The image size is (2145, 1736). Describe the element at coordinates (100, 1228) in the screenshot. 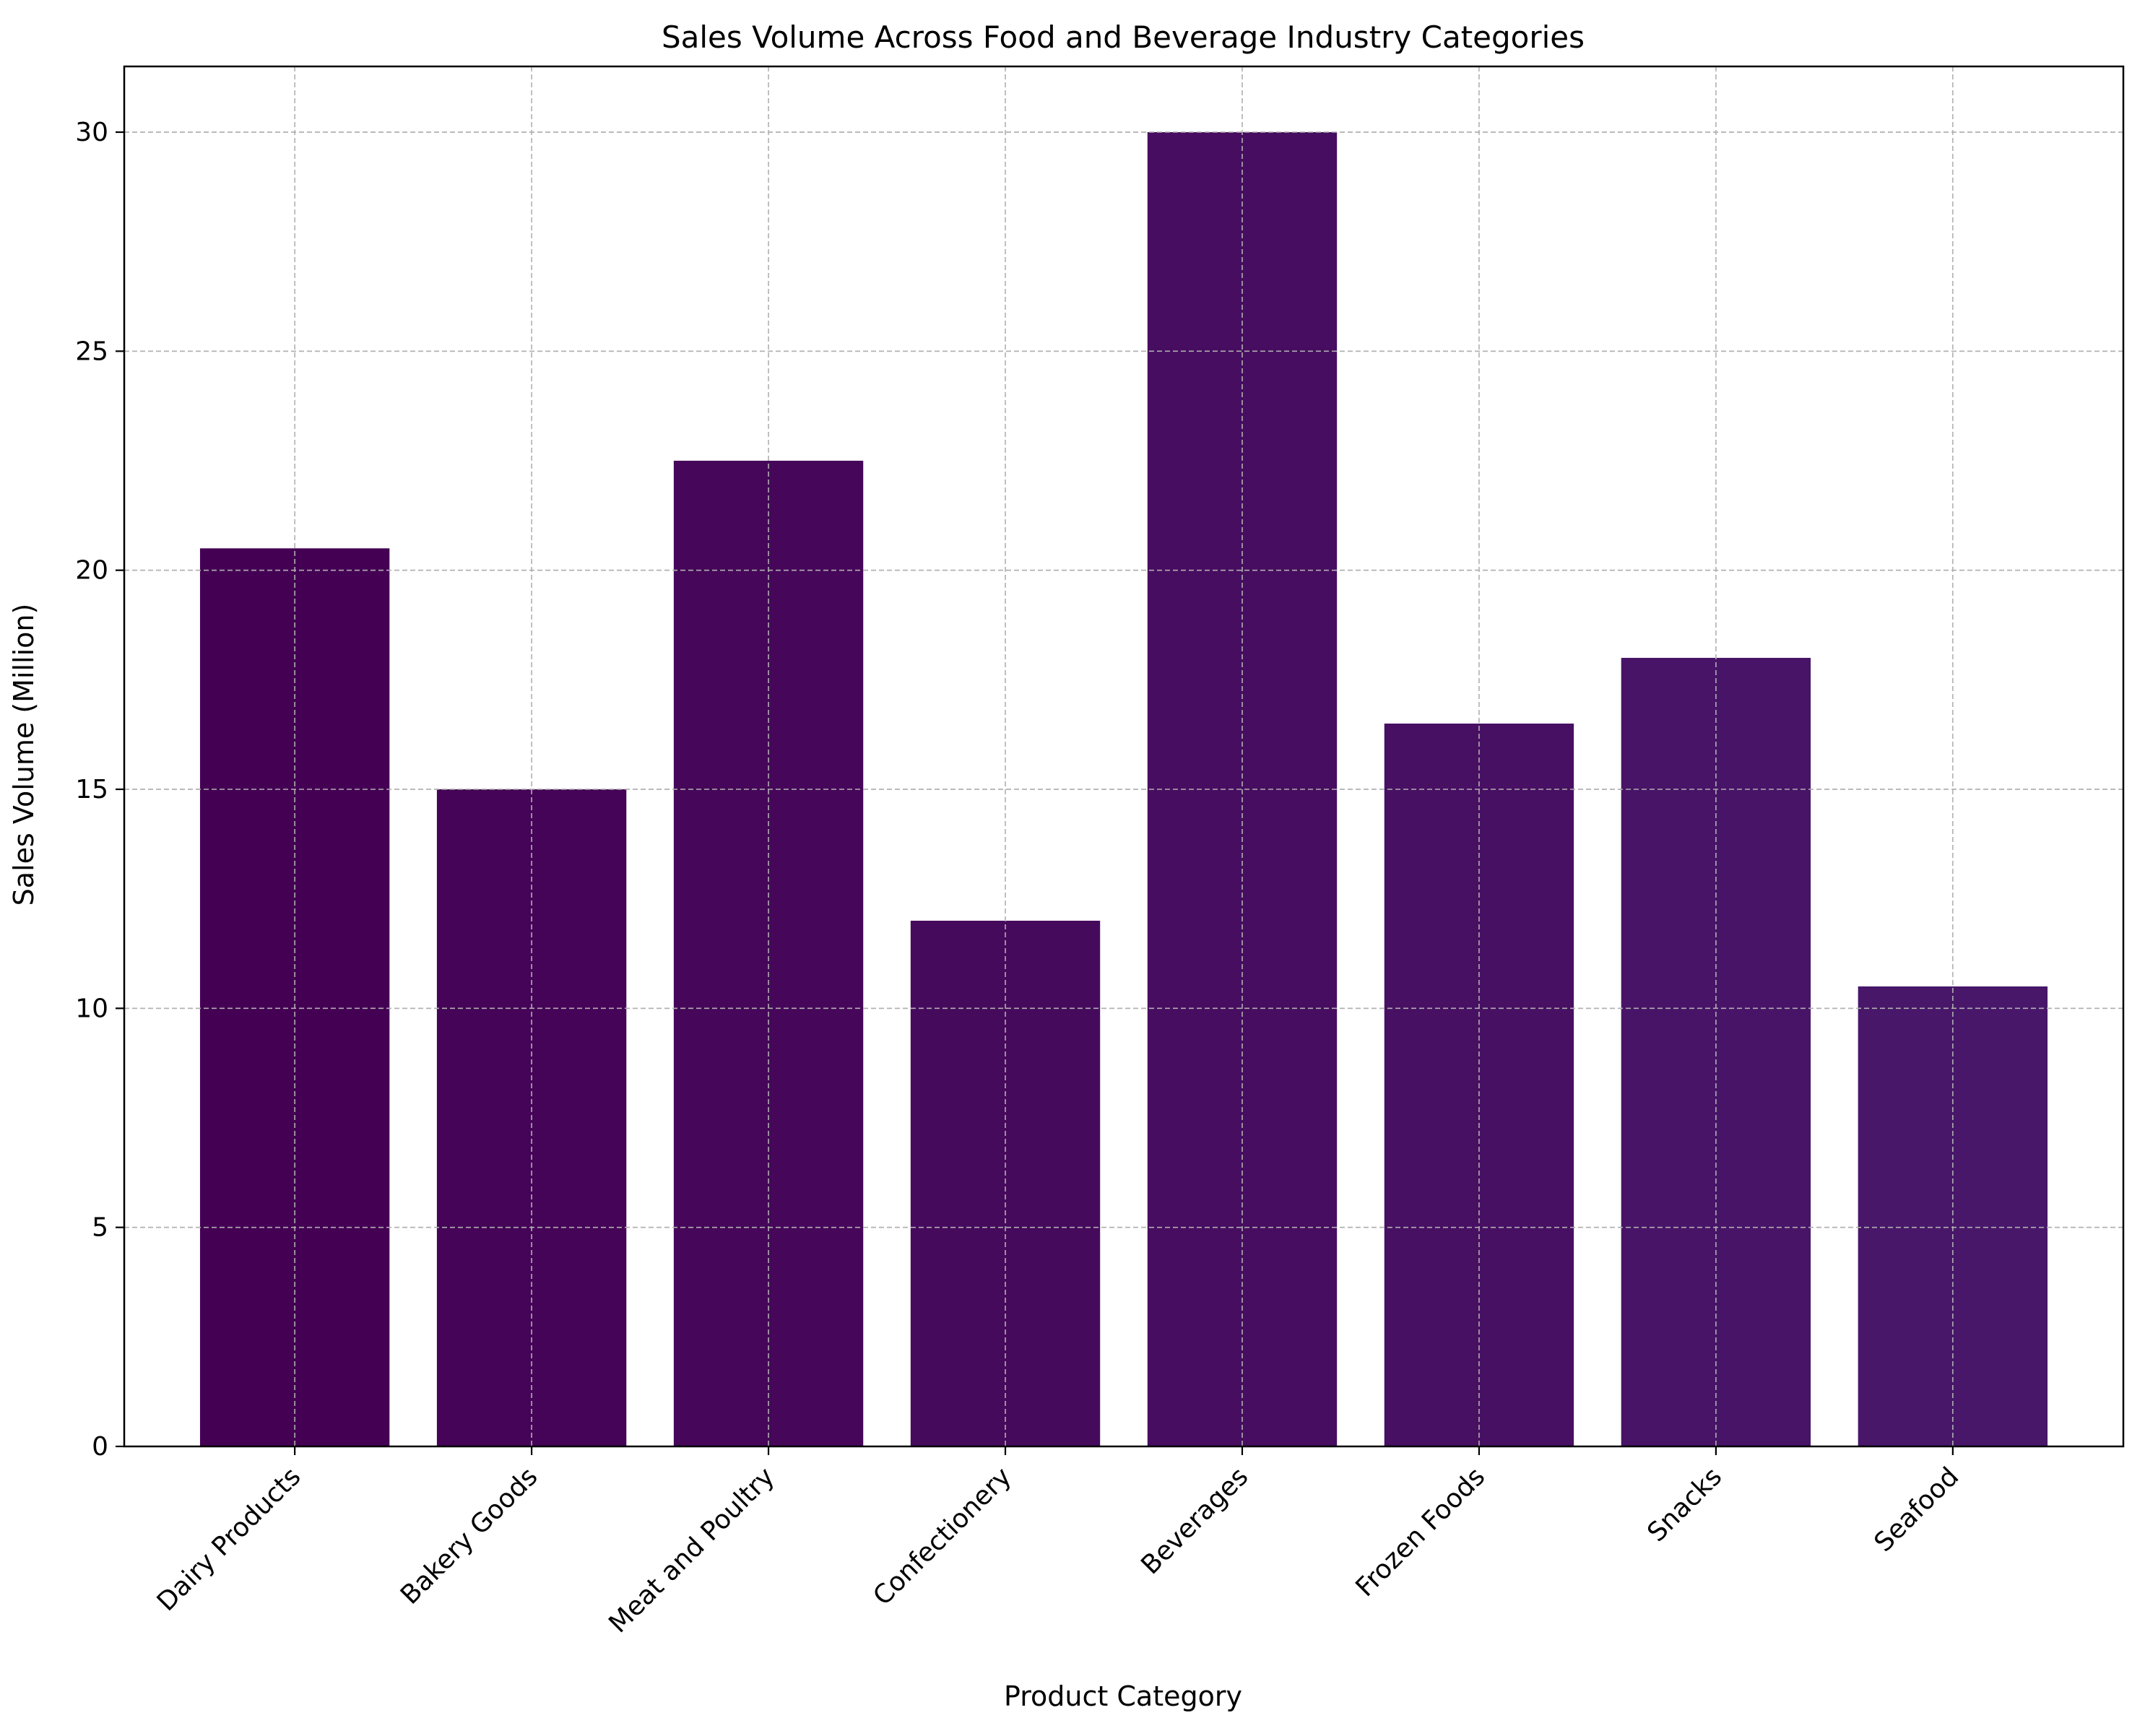

I see `y-tick-label: 5` at that location.